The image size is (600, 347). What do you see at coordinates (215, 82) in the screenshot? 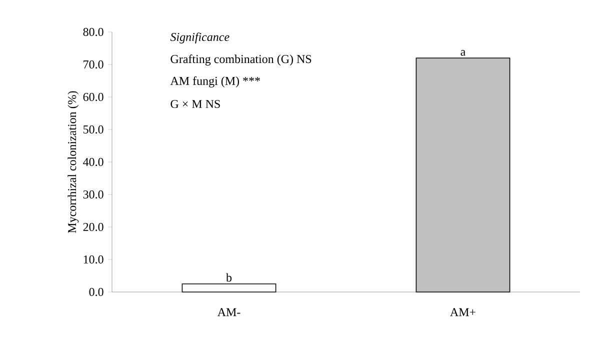
I see `annotation: AM fungi (M) ***` at bounding box center [215, 82].